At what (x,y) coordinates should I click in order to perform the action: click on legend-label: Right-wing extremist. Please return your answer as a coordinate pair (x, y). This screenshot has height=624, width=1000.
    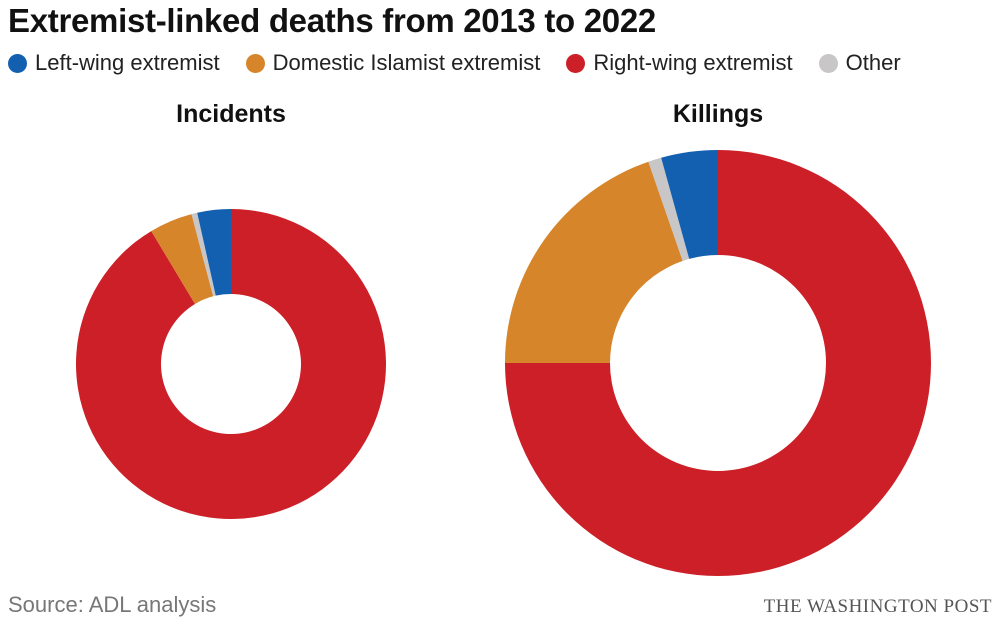
    Looking at the image, I should click on (693, 62).